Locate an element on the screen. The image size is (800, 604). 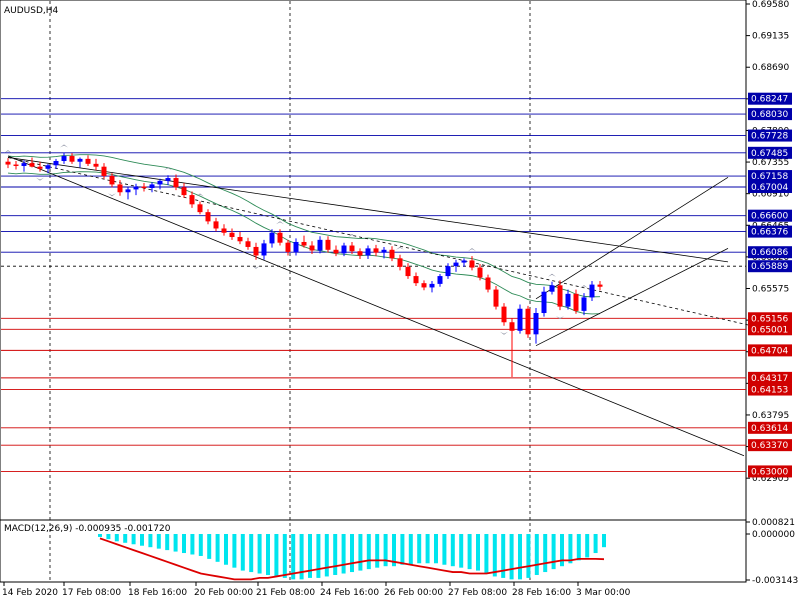
time-label-4: 21 Feb 08:00 is located at coordinates (285, 593).